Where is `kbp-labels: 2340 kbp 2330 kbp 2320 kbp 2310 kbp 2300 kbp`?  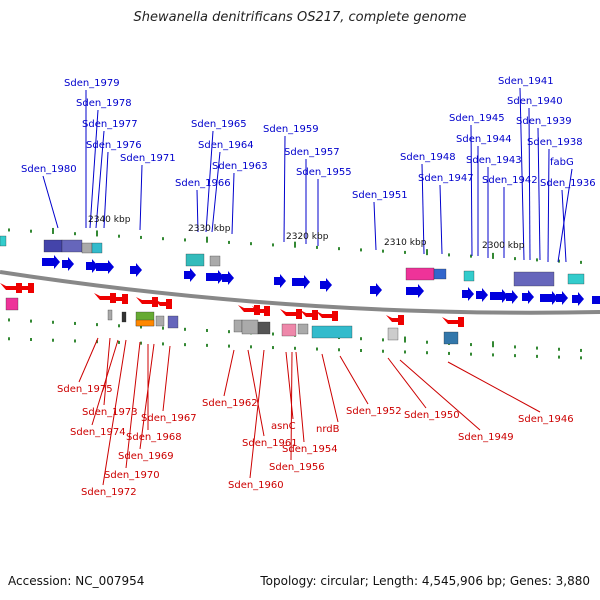 kbp-labels: 2340 kbp 2330 kbp 2320 kbp 2310 kbp 2300 kbp is located at coordinates (306, 233).